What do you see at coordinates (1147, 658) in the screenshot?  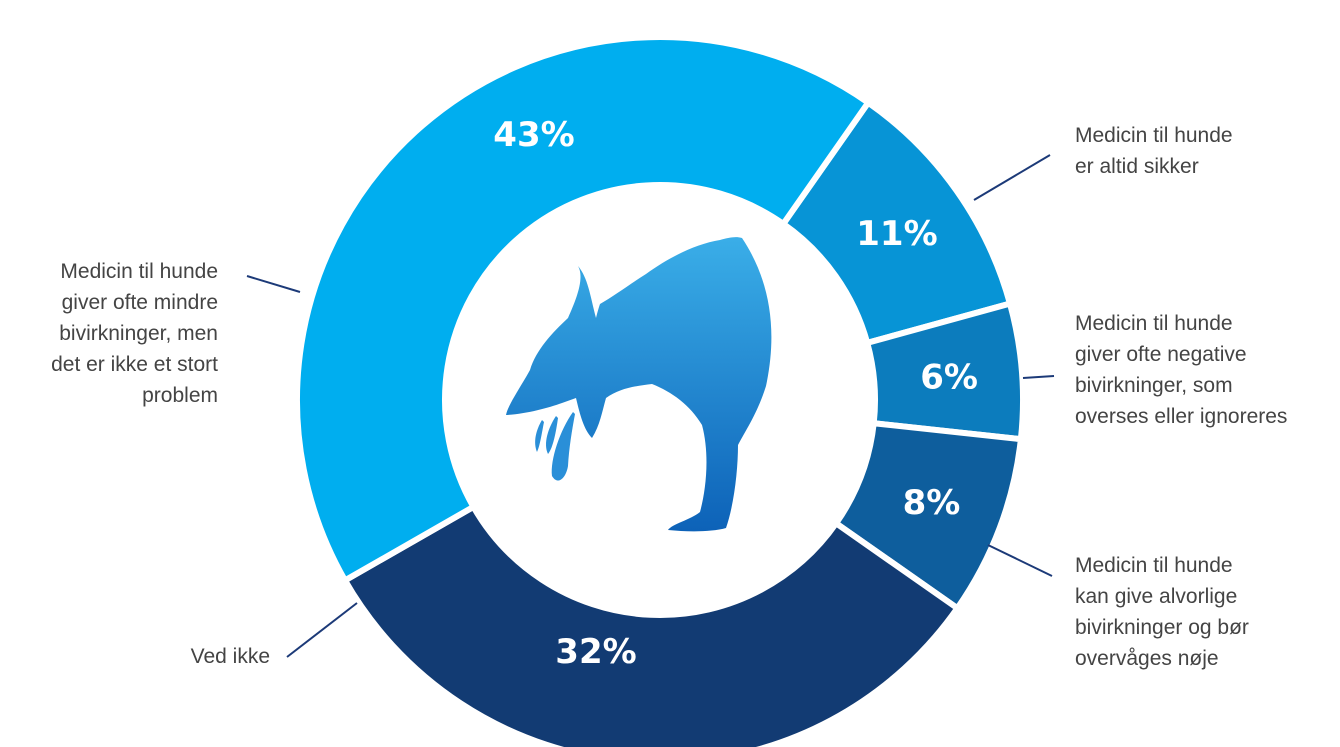 I see `category-label-line: overvåges nøje` at bounding box center [1147, 658].